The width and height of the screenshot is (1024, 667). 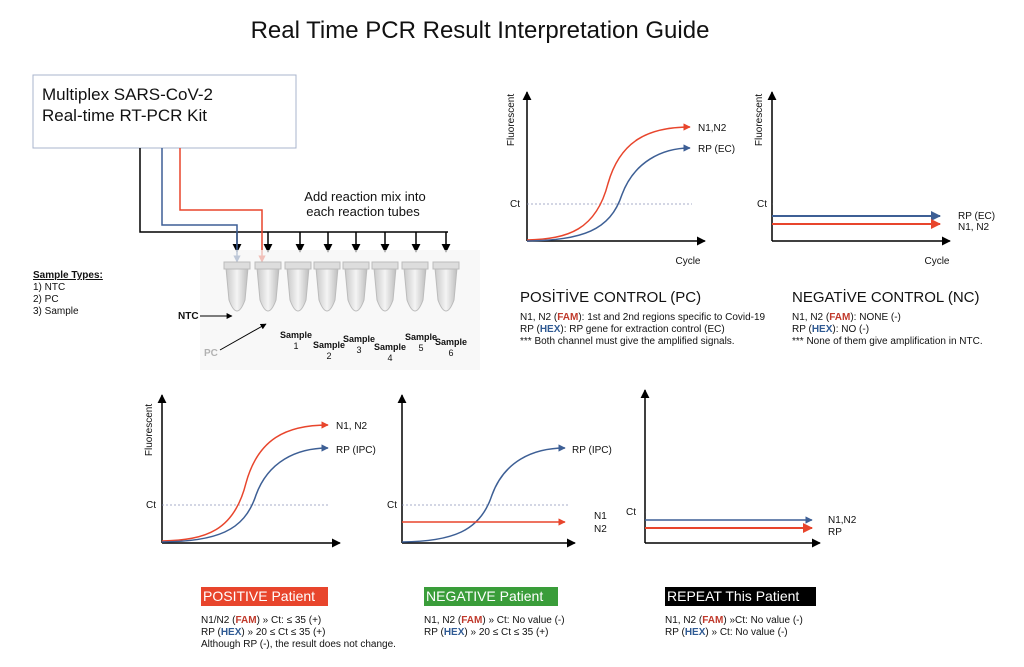 What do you see at coordinates (124, 115) in the screenshot?
I see `kit-line: Real-time RT-PCR Kit` at bounding box center [124, 115].